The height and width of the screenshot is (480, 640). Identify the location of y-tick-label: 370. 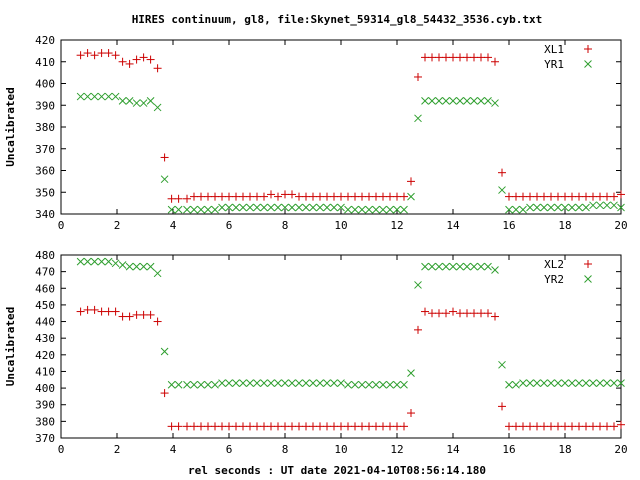
(45, 438).